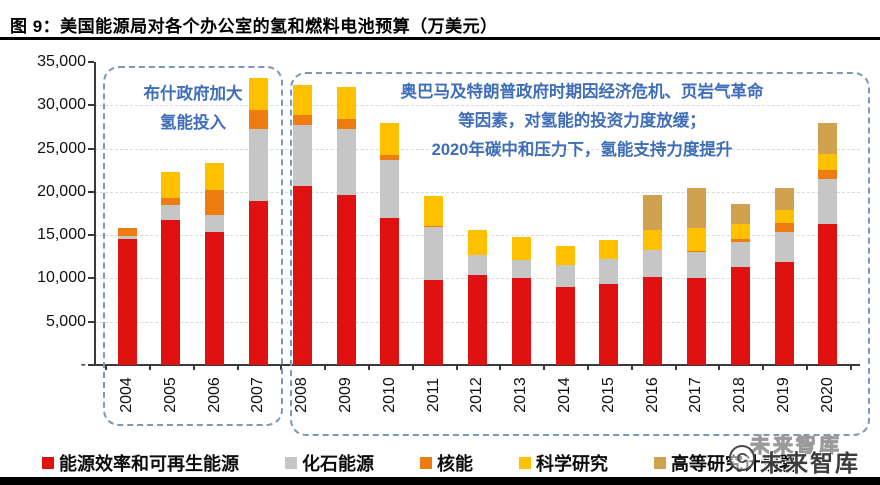  I want to click on annotation-text-bush-era: 布什政府加大 氢能投入, so click(193, 109).